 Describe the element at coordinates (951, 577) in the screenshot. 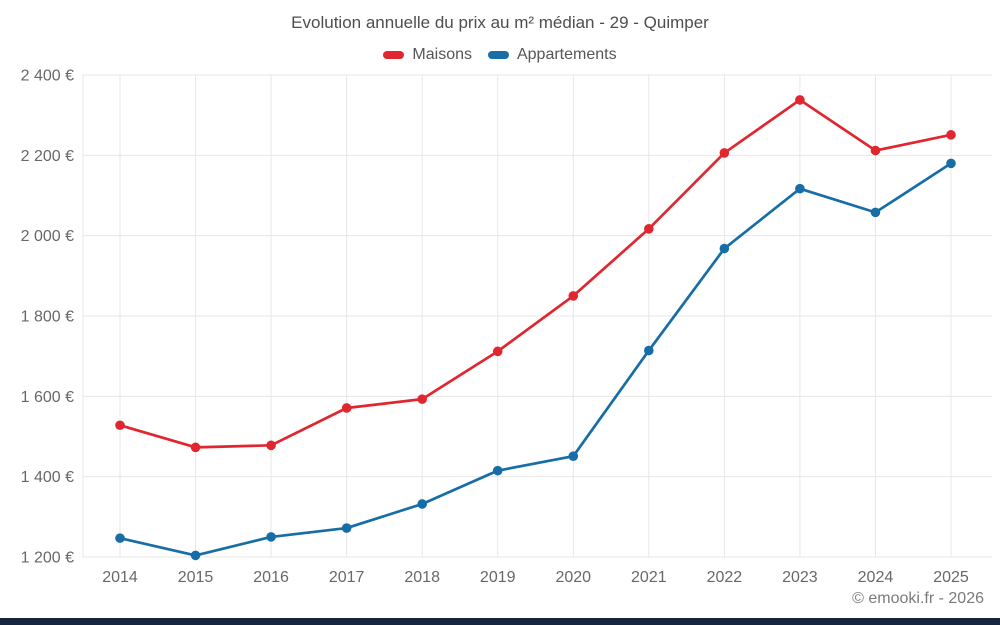

I see `x-axis-tick-label: 2025` at that location.